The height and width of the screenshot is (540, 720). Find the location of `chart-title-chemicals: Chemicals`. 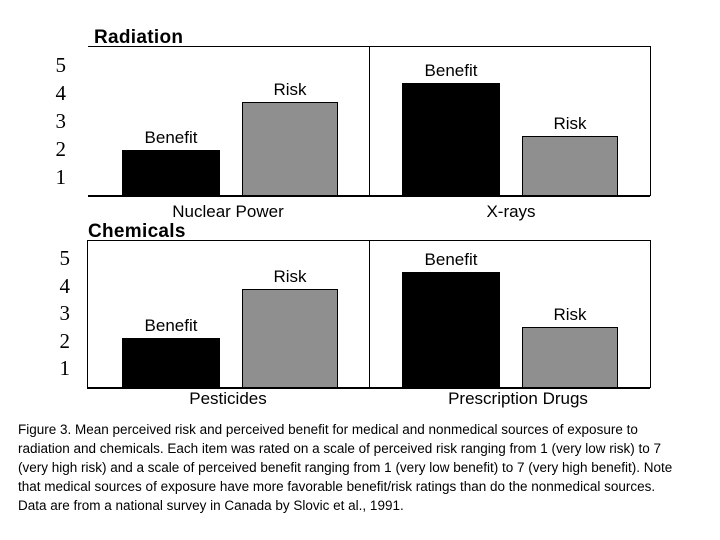

chart-title-chemicals: Chemicals is located at coordinates (137, 231).